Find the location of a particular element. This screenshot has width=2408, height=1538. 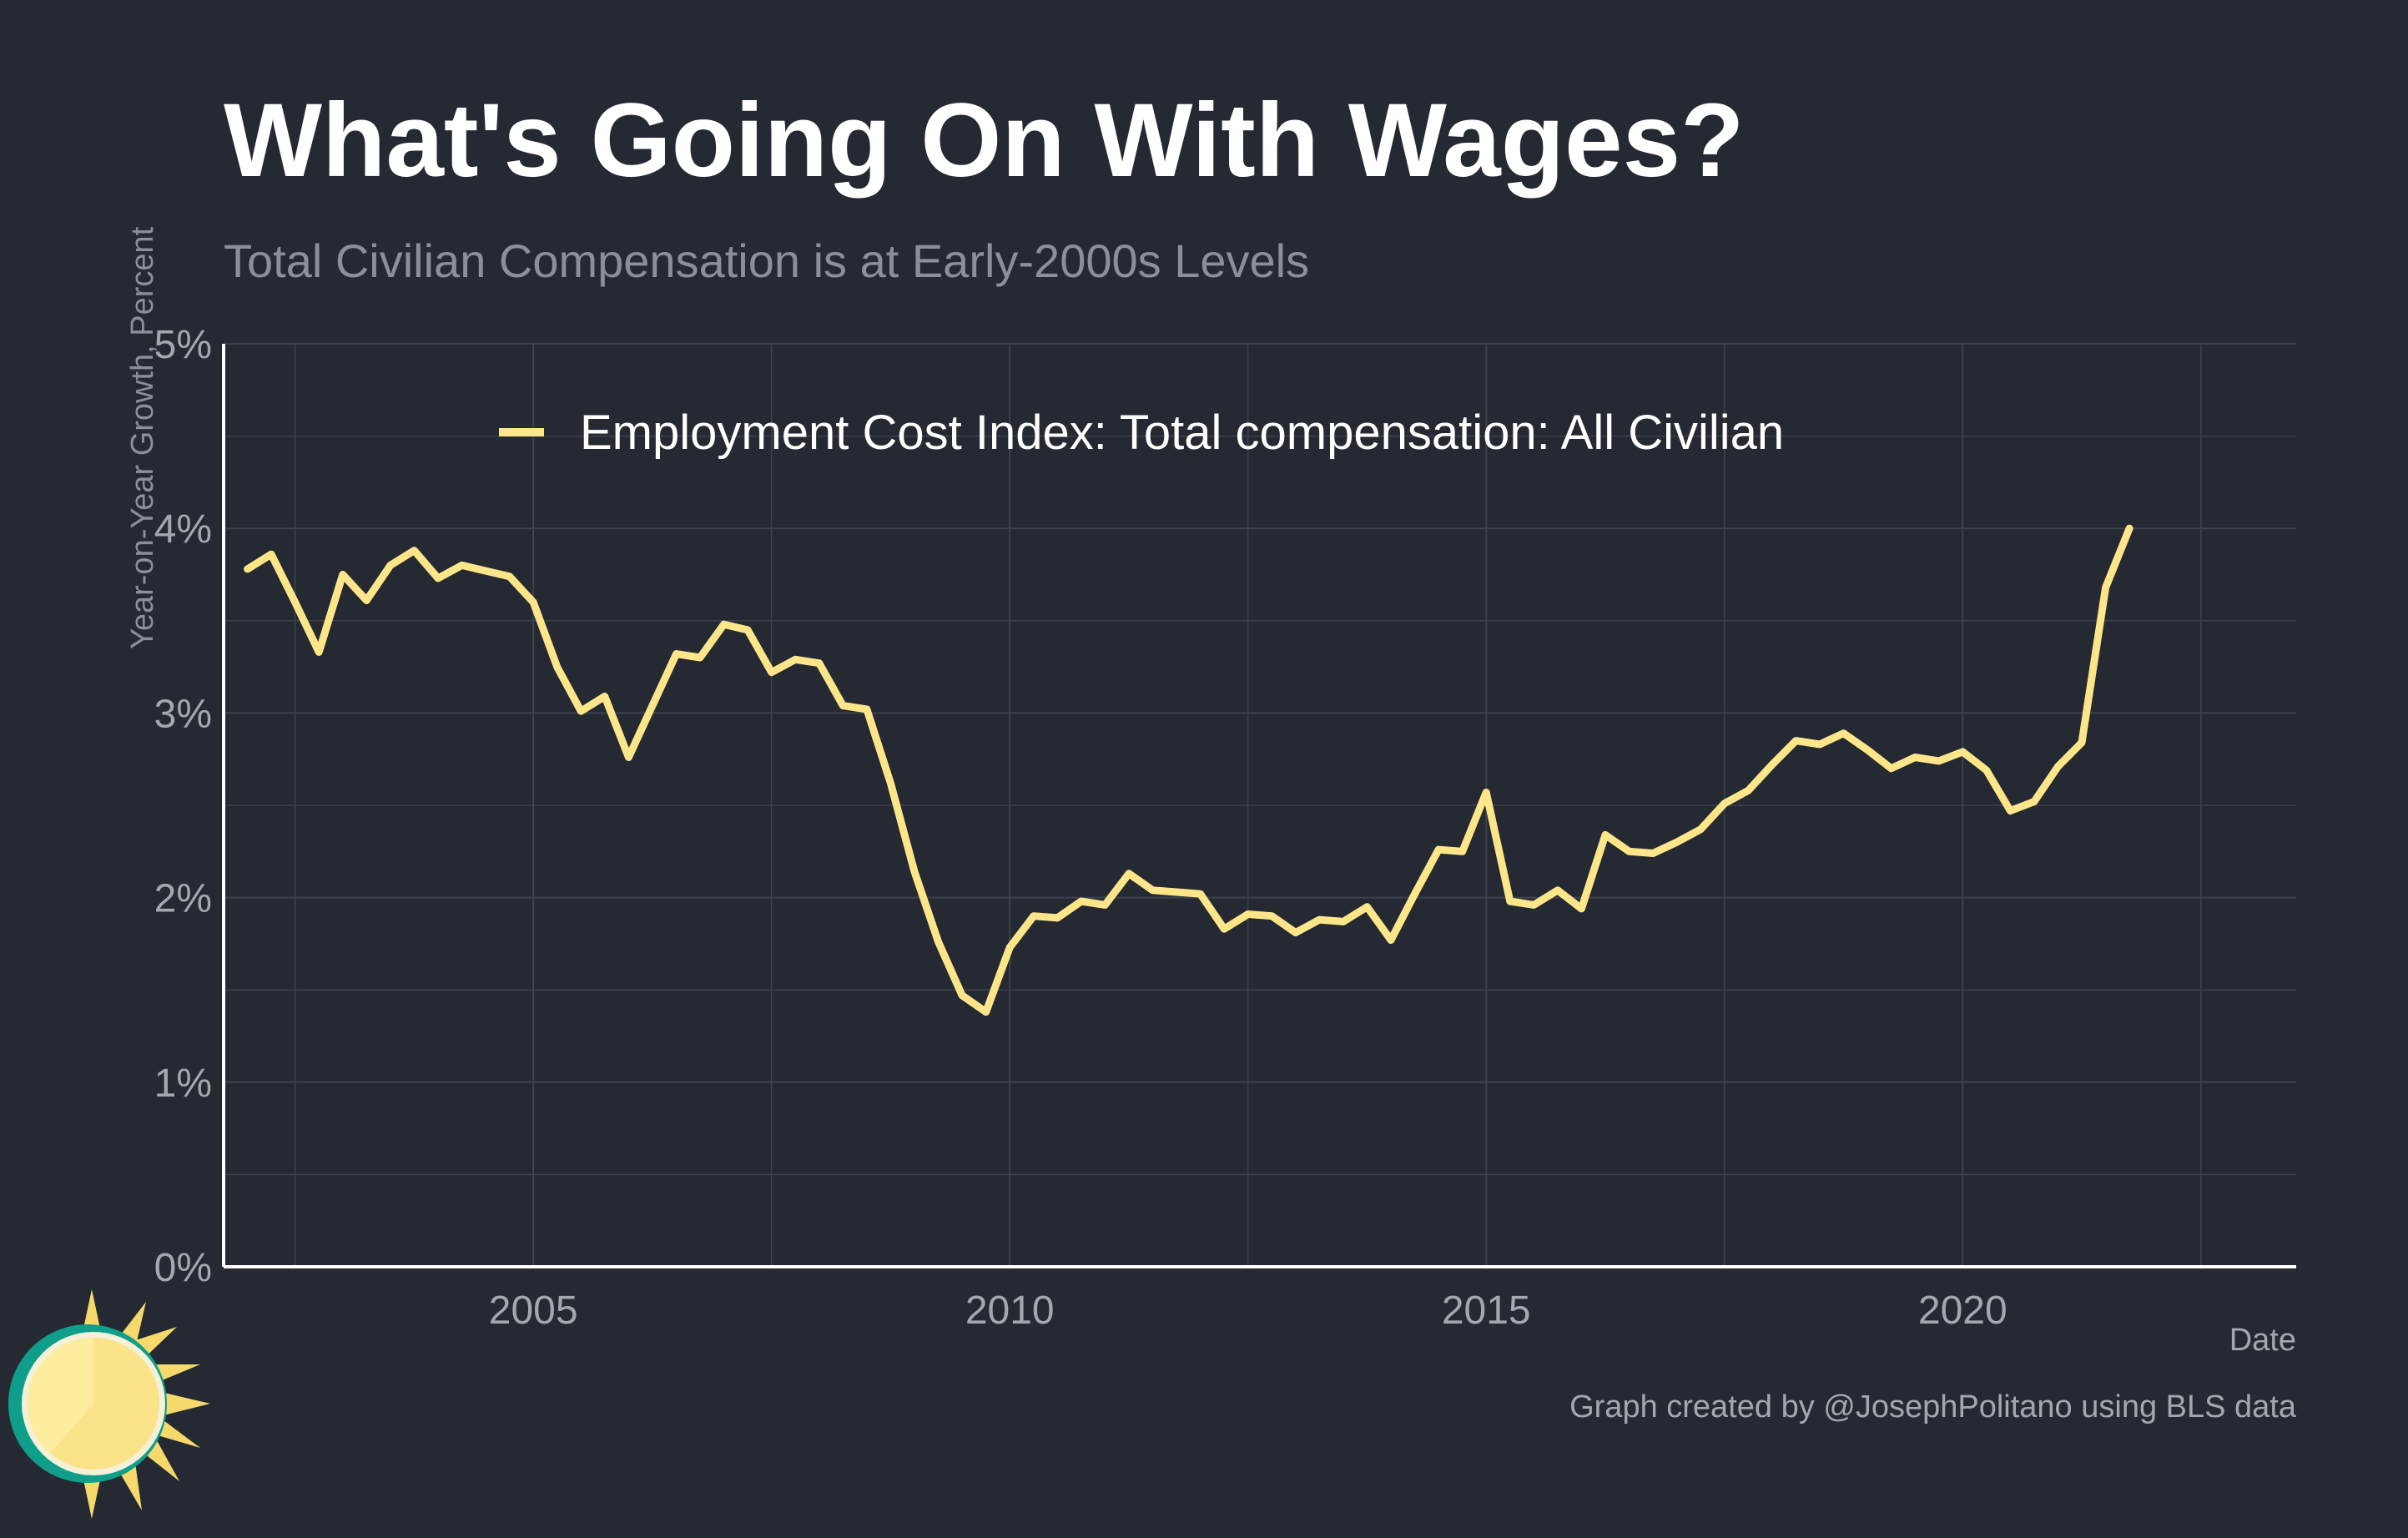

y-tick-label: 2% is located at coordinates (183, 899).